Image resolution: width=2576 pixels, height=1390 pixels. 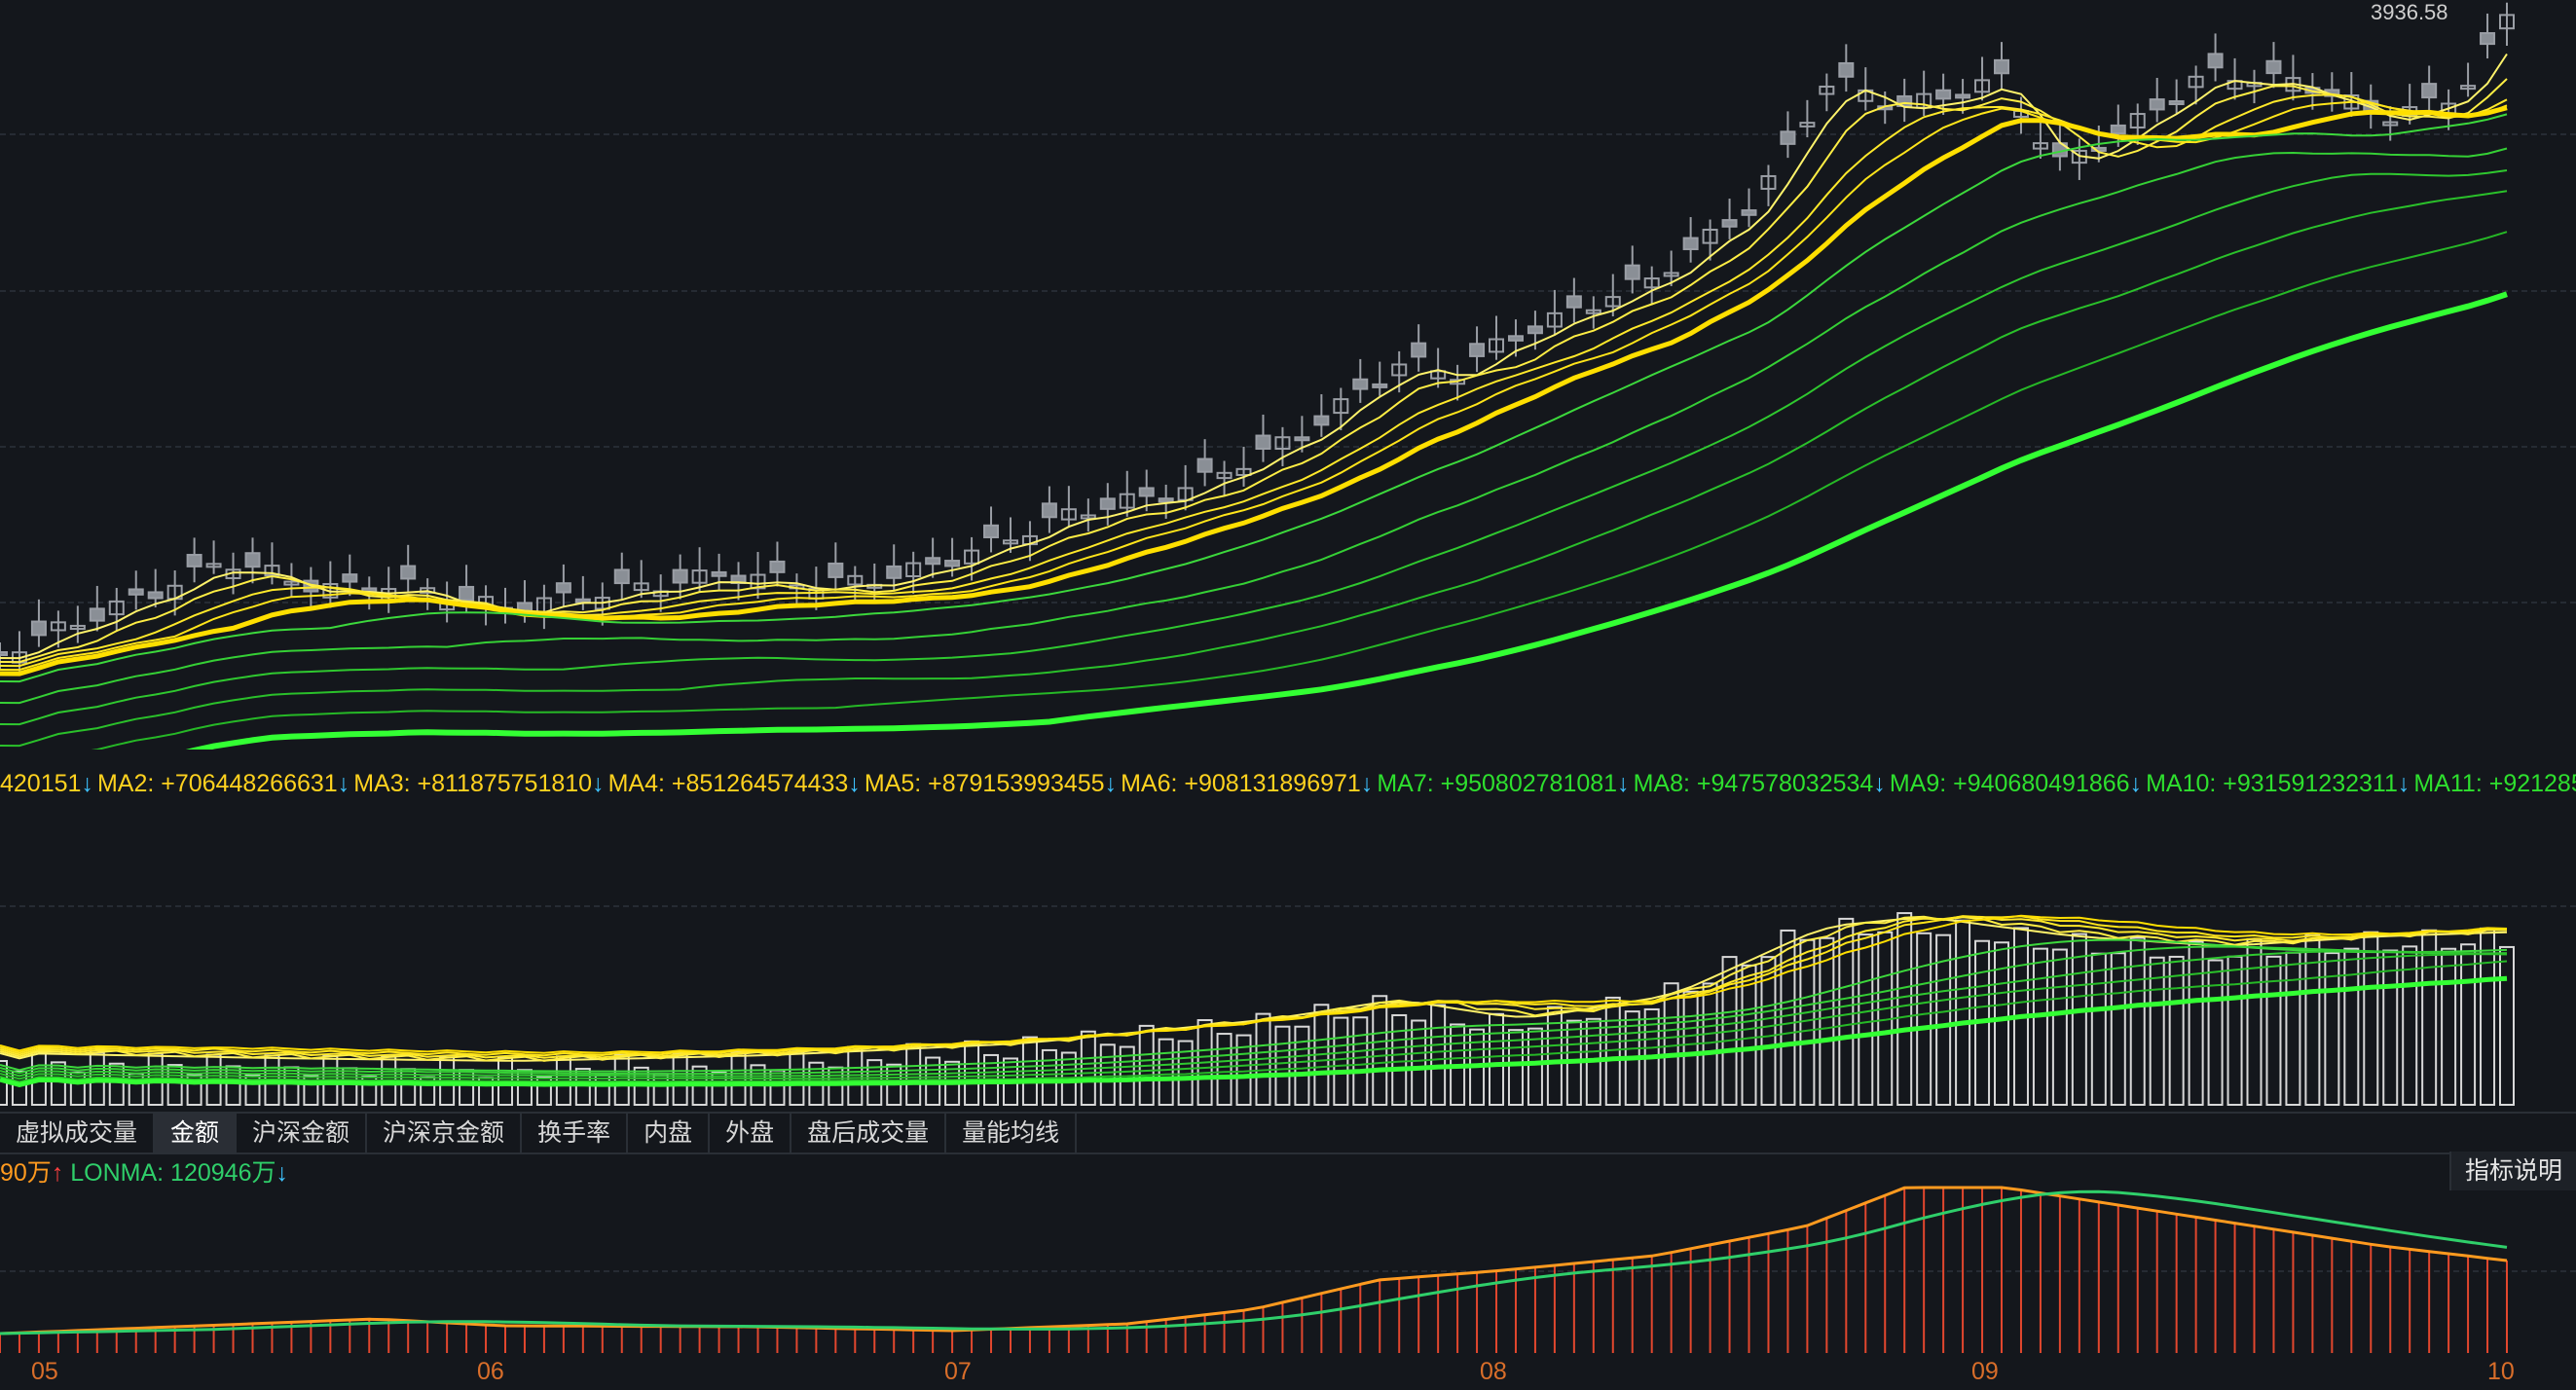 I want to click on amount-ma-yellow, so click(x=1254, y=984).